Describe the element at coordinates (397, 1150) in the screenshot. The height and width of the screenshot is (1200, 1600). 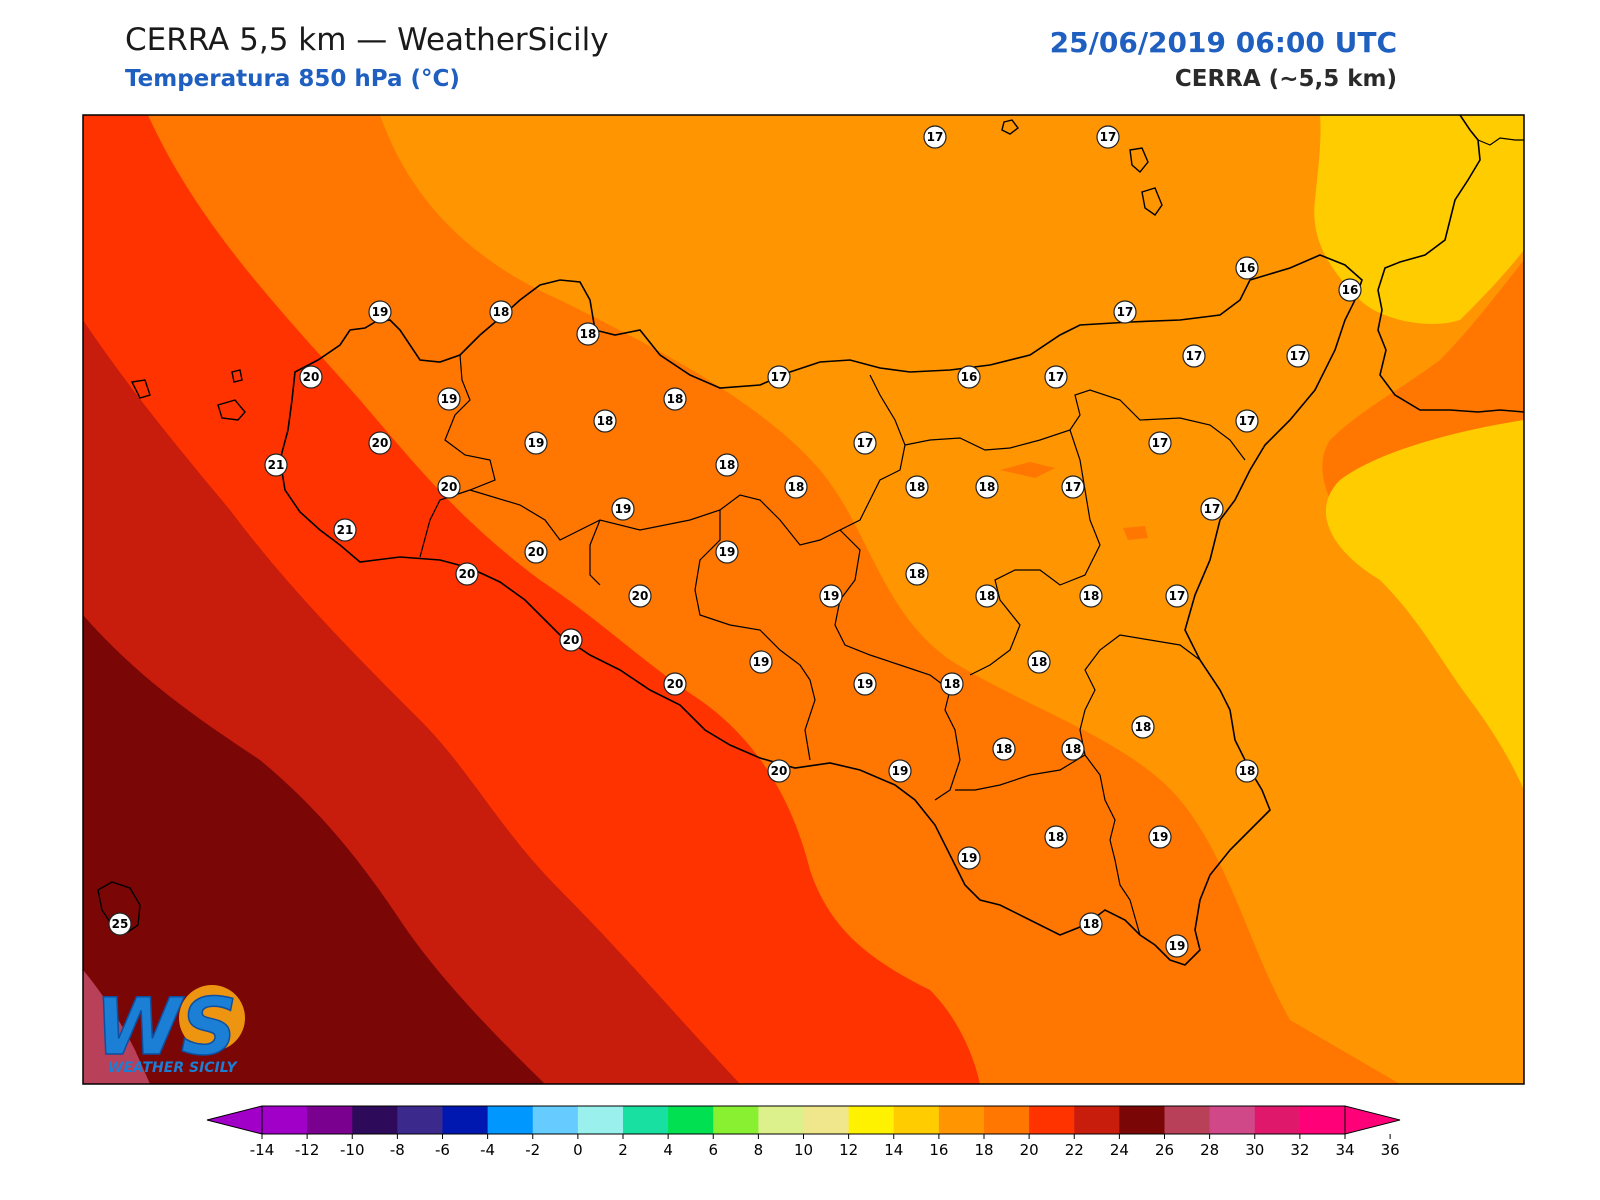
I see `colorbar-tick-label: -8` at that location.